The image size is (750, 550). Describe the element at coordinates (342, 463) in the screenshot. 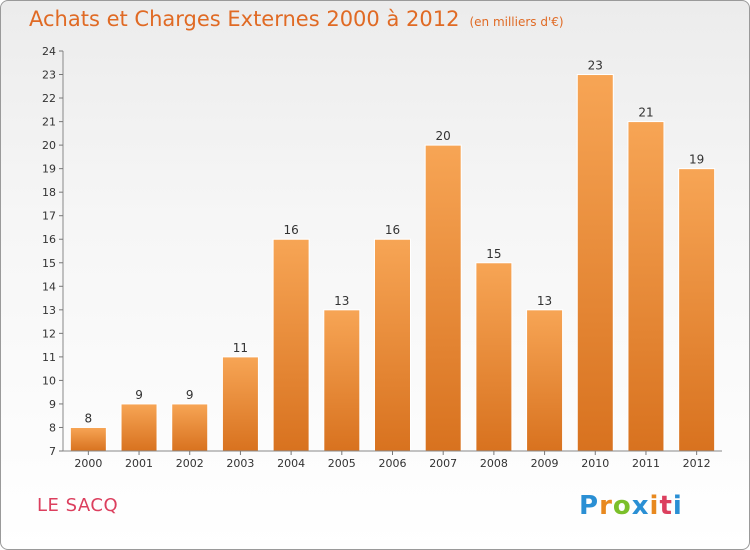

I see `x-tick-label-2005: 2005` at that location.